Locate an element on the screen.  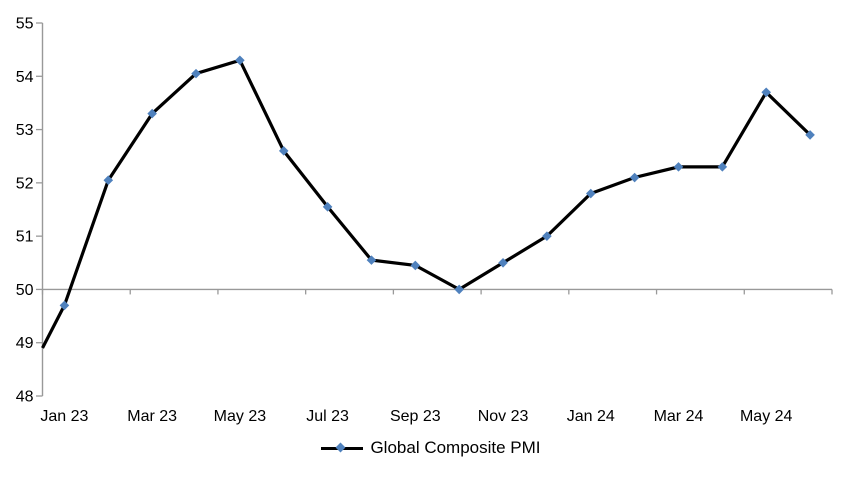
y-axis-tick-label: 50 is located at coordinates (25, 290).